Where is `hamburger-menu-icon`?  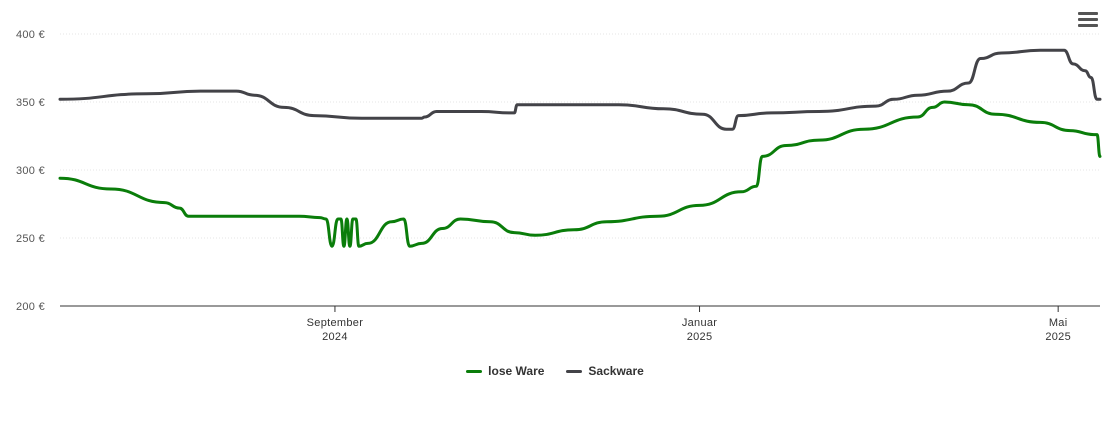
hamburger-menu-icon is located at coordinates (1088, 21).